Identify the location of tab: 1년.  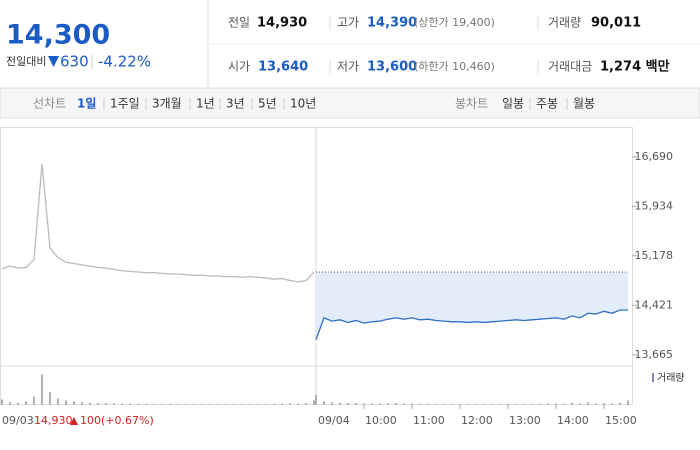
(205, 104).